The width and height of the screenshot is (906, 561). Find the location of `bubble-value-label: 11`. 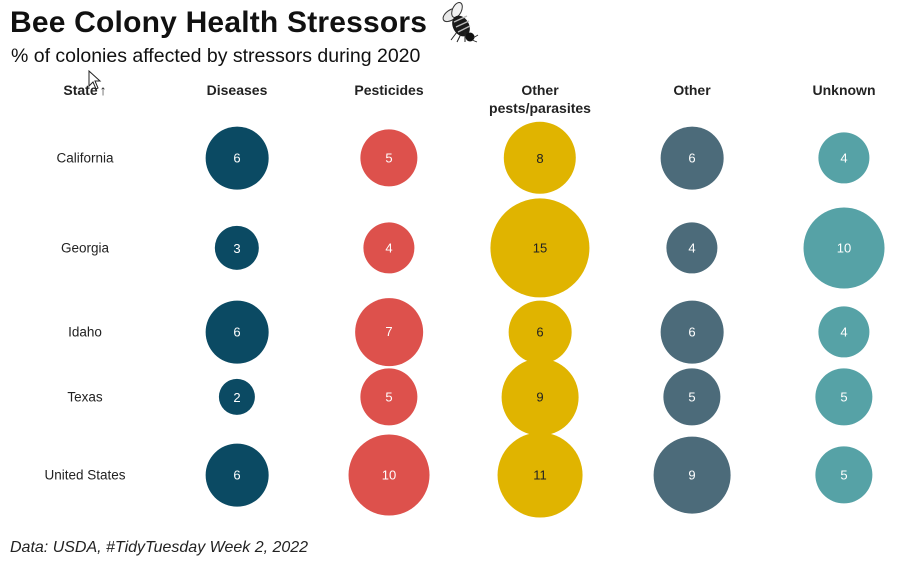

bubble-value-label: 11 is located at coordinates (540, 475).